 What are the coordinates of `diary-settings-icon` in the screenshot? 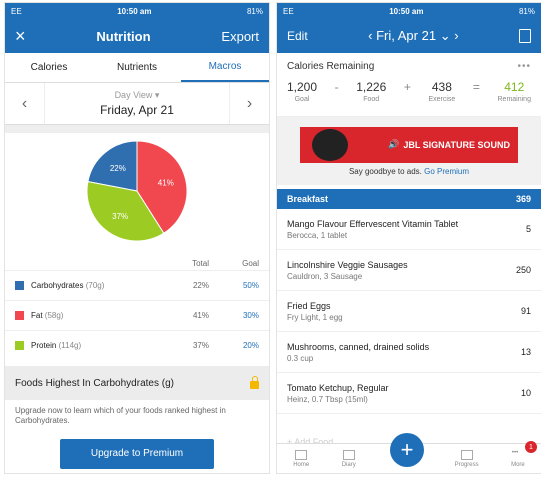 It's located at (525, 36).